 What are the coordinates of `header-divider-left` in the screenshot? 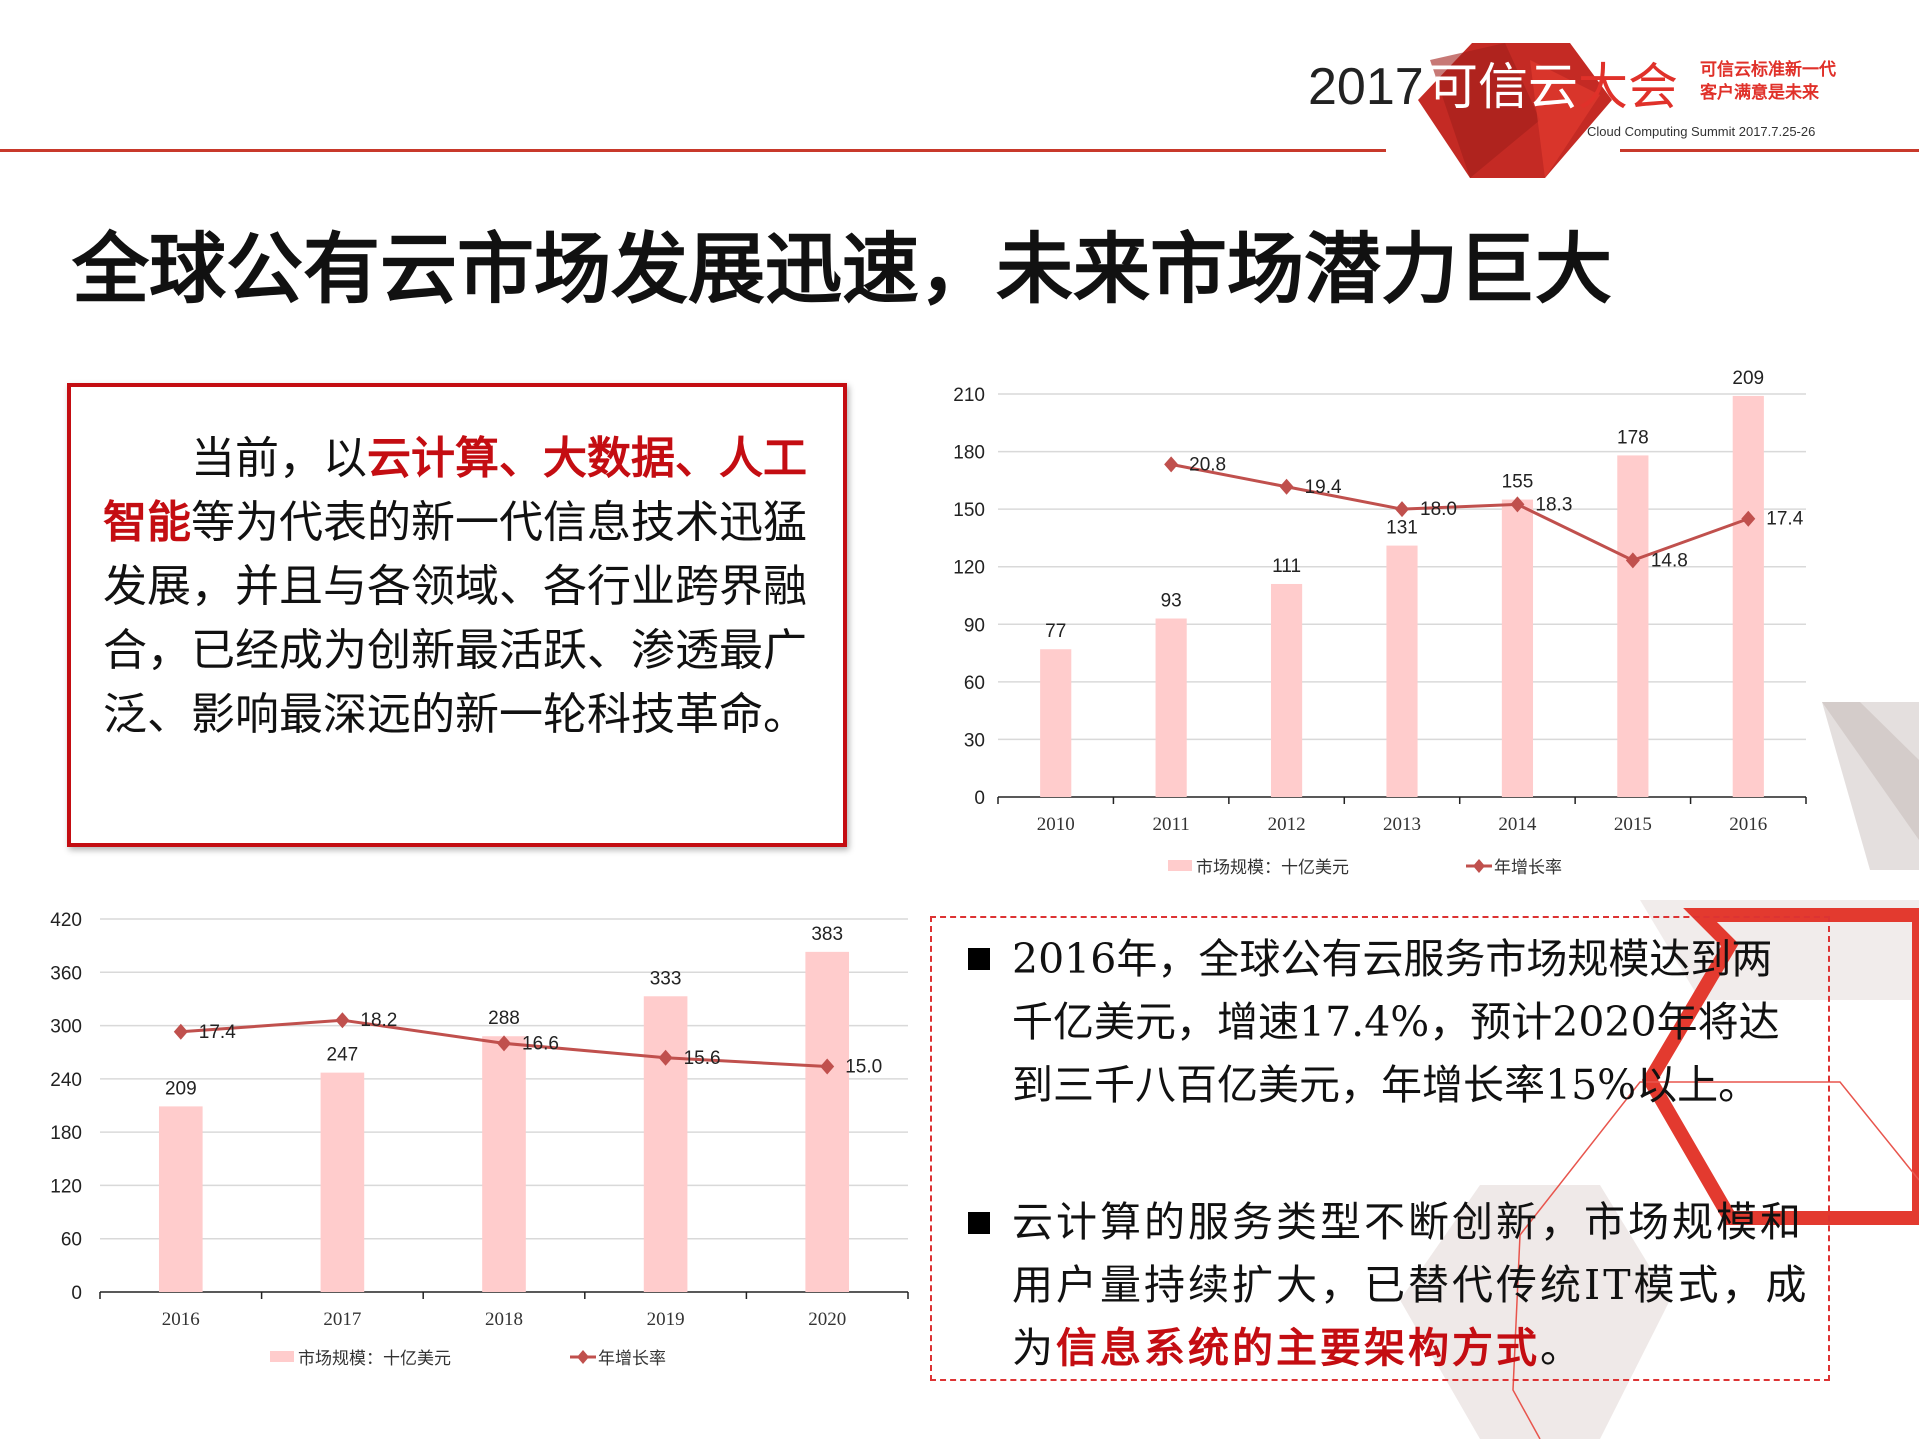 It's located at (693, 150).